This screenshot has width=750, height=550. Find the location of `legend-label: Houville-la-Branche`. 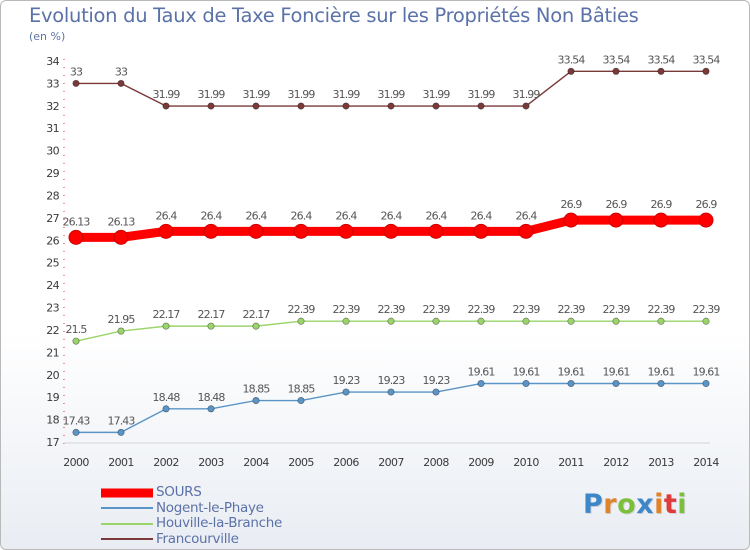

legend-label: Houville-la-Branche is located at coordinates (219, 523).